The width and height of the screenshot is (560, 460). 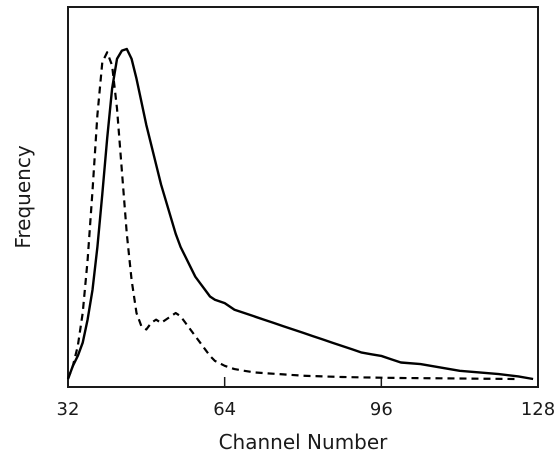 I want to click on x-axis-ticks: 32 64 96 128, so click(x=306, y=398).